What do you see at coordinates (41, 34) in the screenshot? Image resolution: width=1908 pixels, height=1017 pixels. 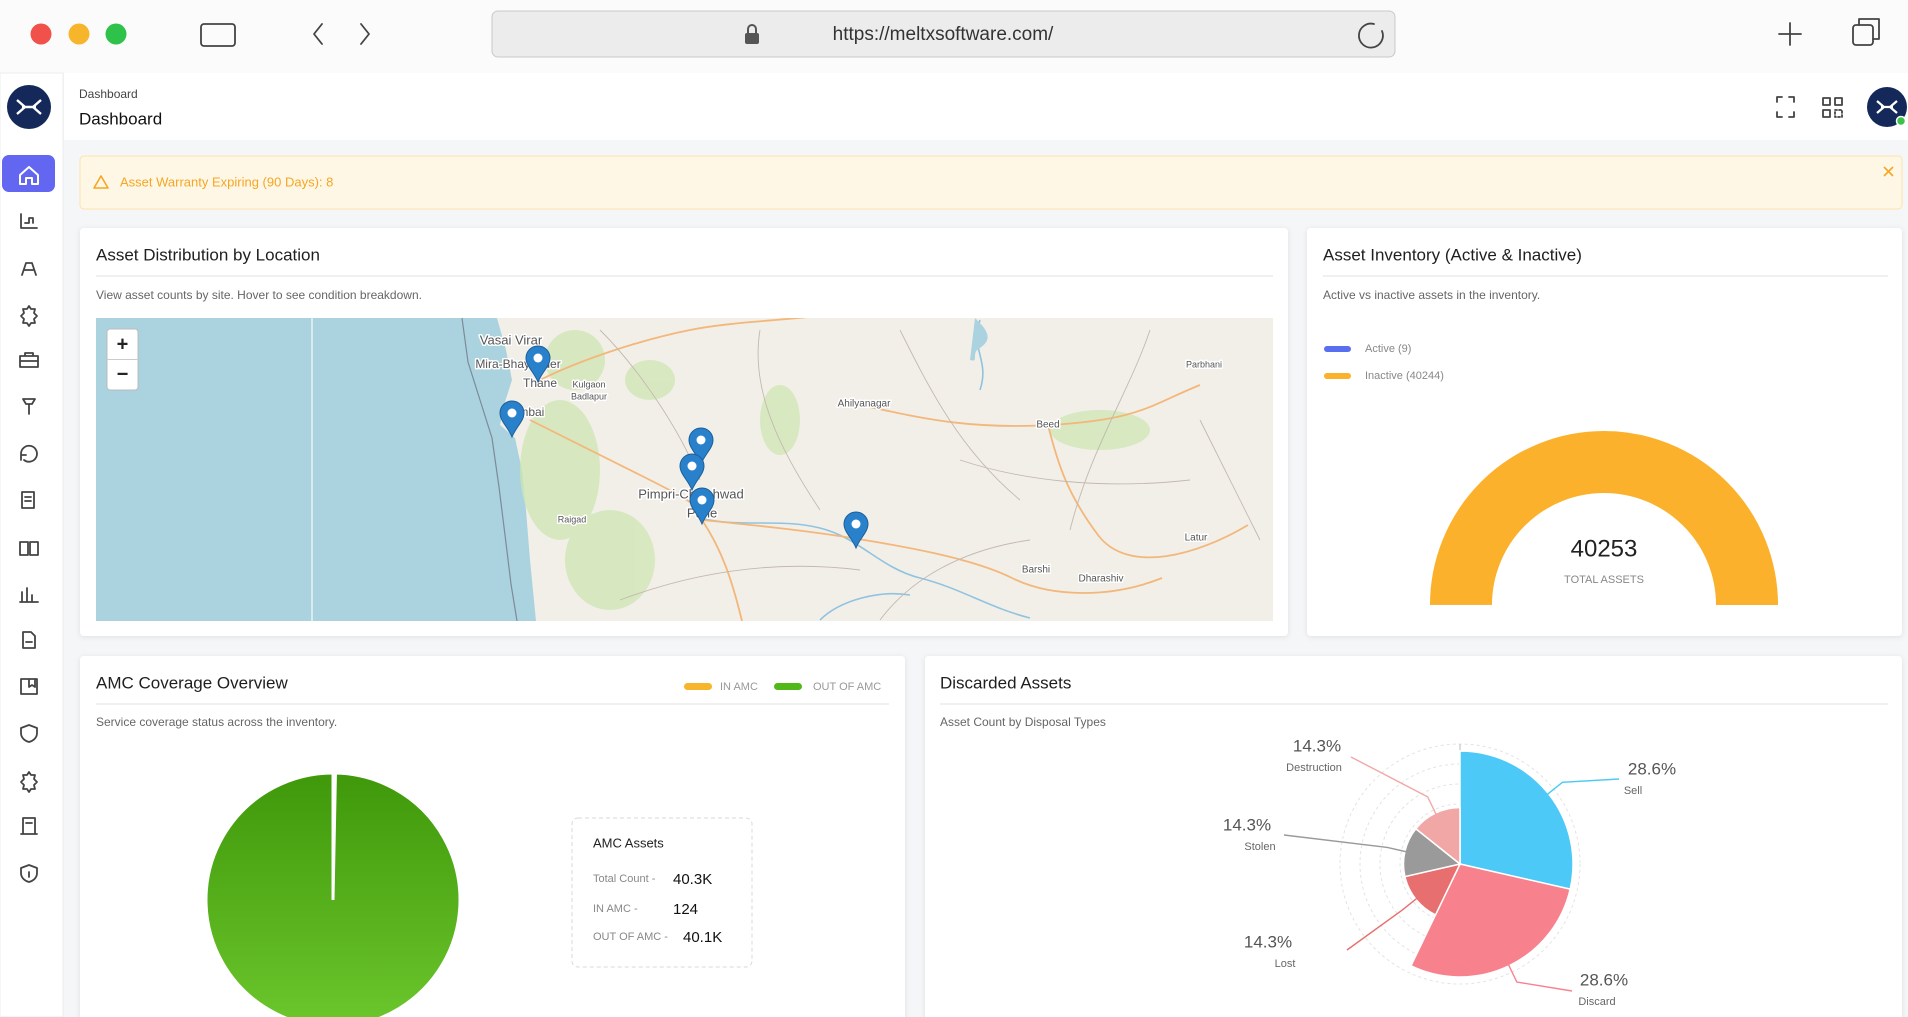 I see `close-button` at bounding box center [41, 34].